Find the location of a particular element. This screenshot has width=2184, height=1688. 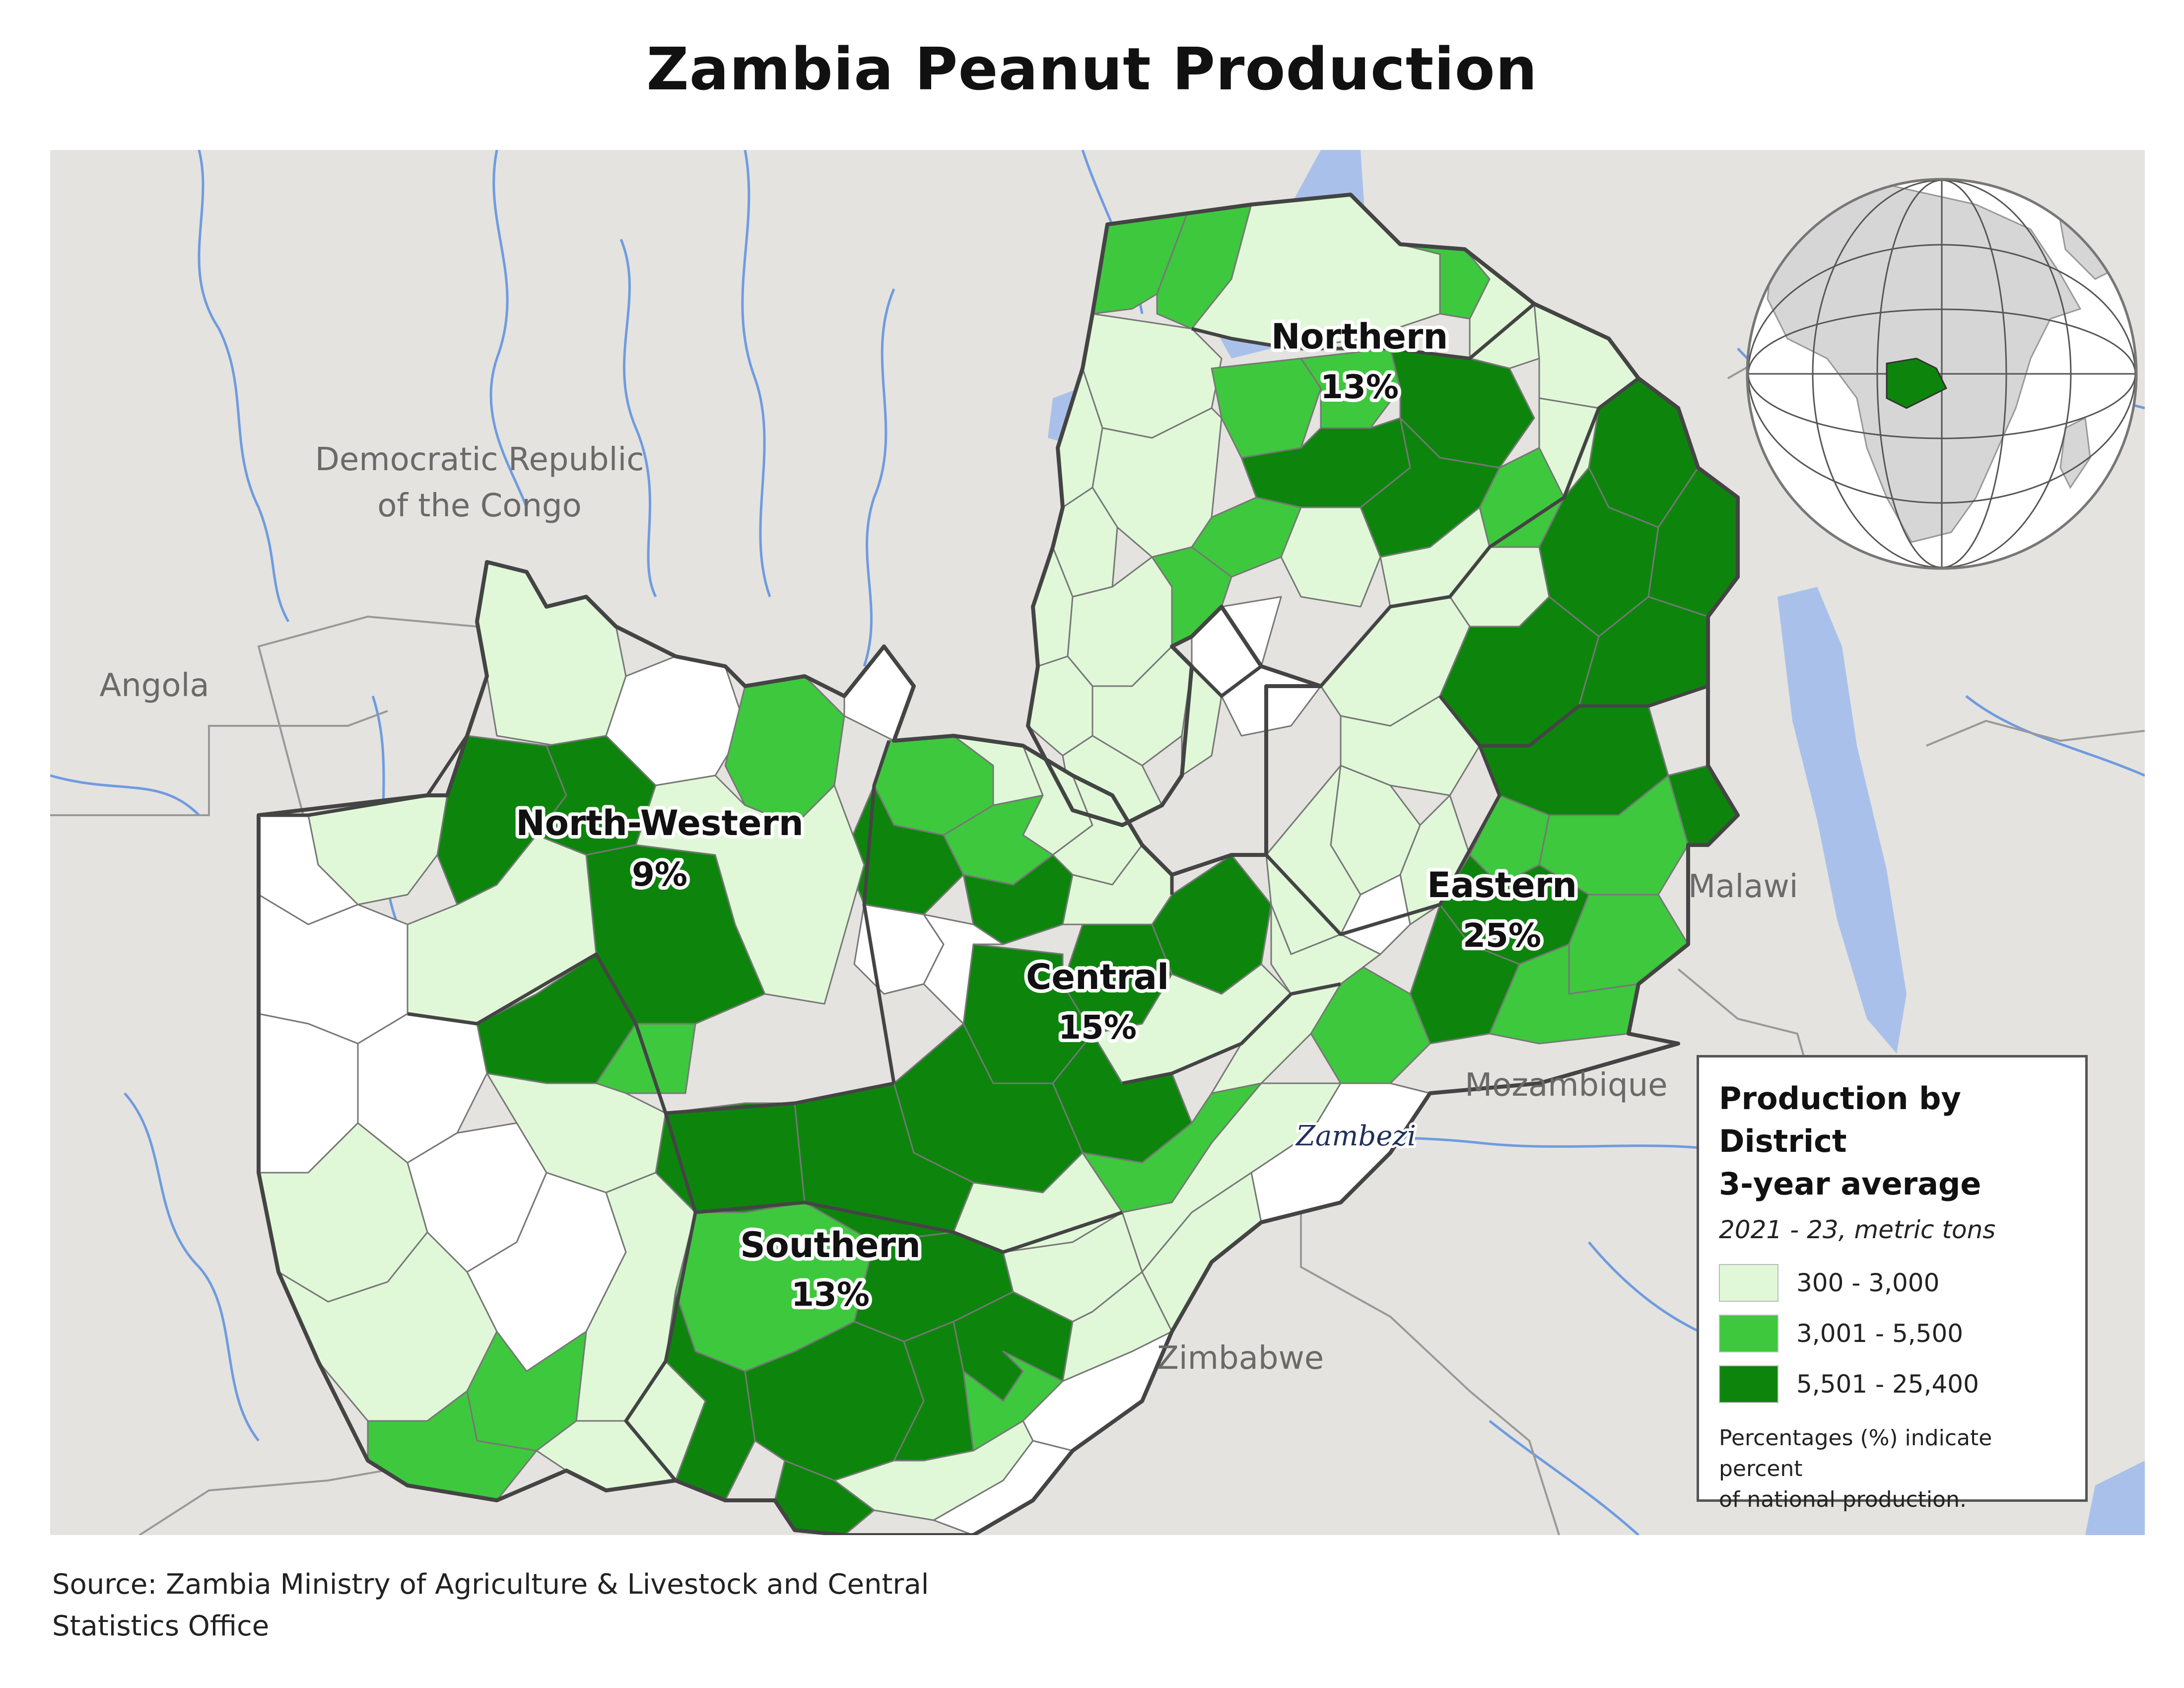

legend-note-line2: of national production. is located at coordinates (1843, 1499).